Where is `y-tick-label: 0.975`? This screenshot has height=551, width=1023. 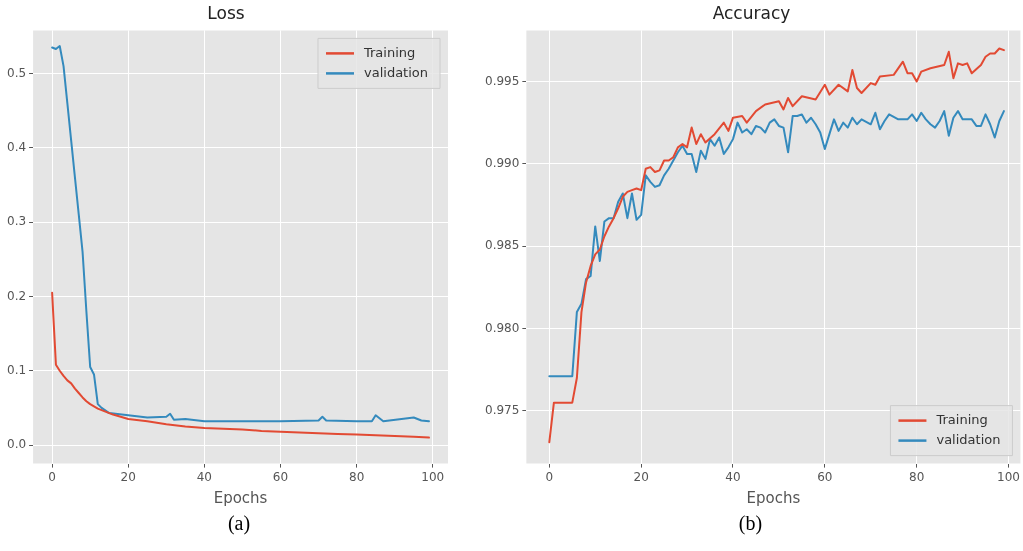 y-tick-label: 0.975 is located at coordinates (502, 410).